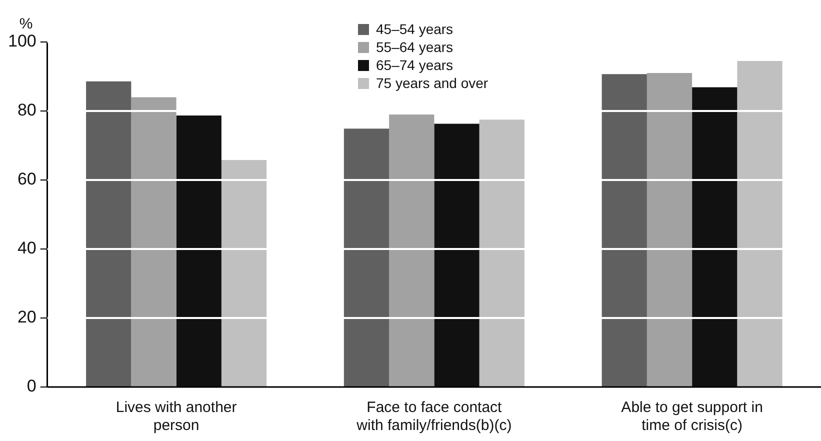 Image resolution: width=821 pixels, height=441 pixels. What do you see at coordinates (26, 24) in the screenshot?
I see `y-axis-title: %` at bounding box center [26, 24].